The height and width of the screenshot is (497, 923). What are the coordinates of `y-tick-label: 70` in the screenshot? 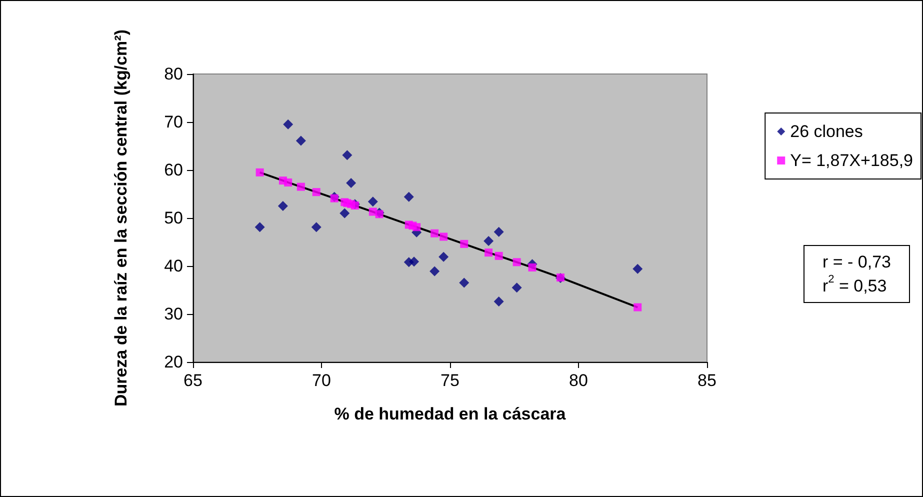 It's located at (173, 122).